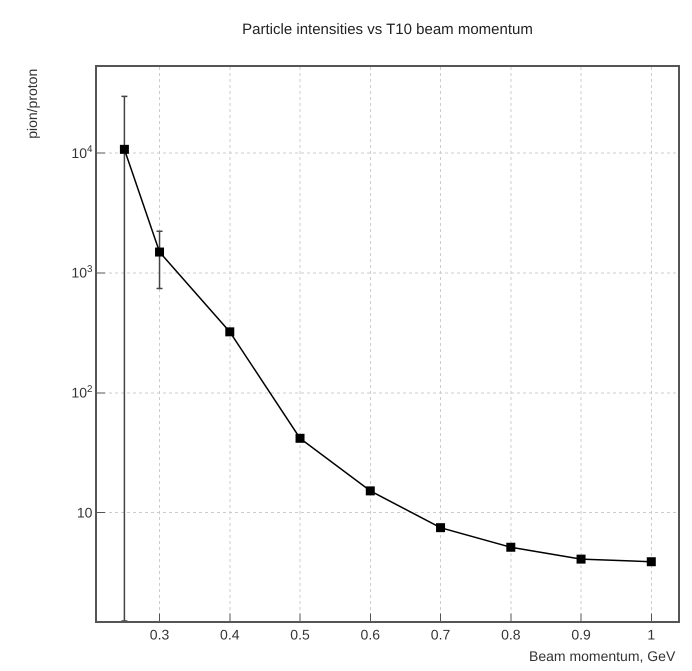 The width and height of the screenshot is (692, 671). What do you see at coordinates (581, 634) in the screenshot?
I see `x-tick-label: 0.9` at bounding box center [581, 634].